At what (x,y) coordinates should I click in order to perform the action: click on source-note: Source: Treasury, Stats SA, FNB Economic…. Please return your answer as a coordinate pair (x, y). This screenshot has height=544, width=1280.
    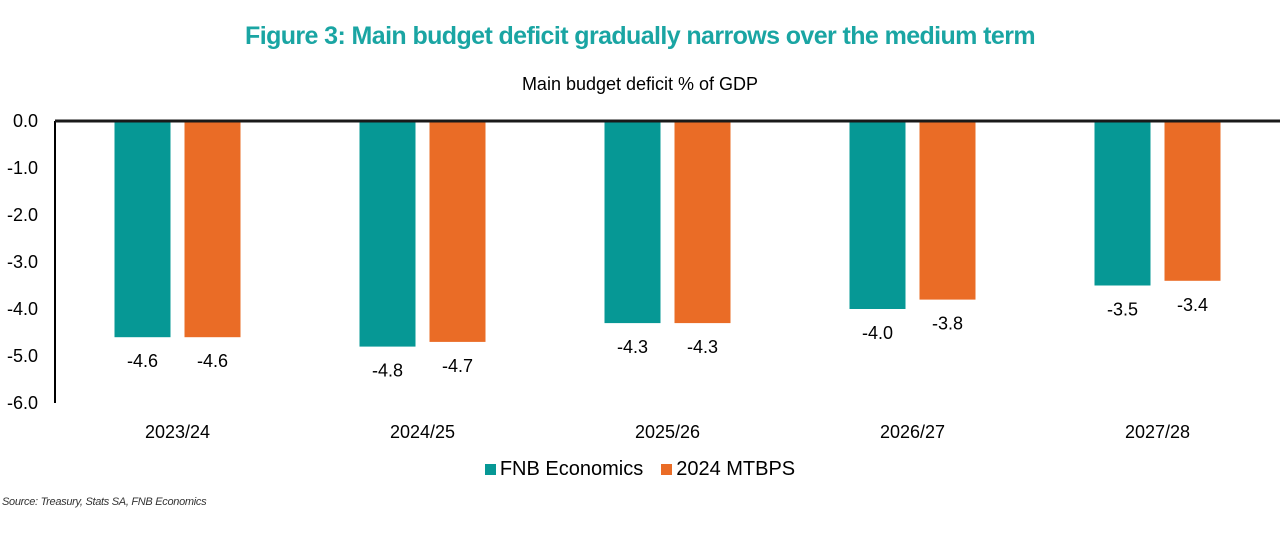
    Looking at the image, I should click on (104, 502).